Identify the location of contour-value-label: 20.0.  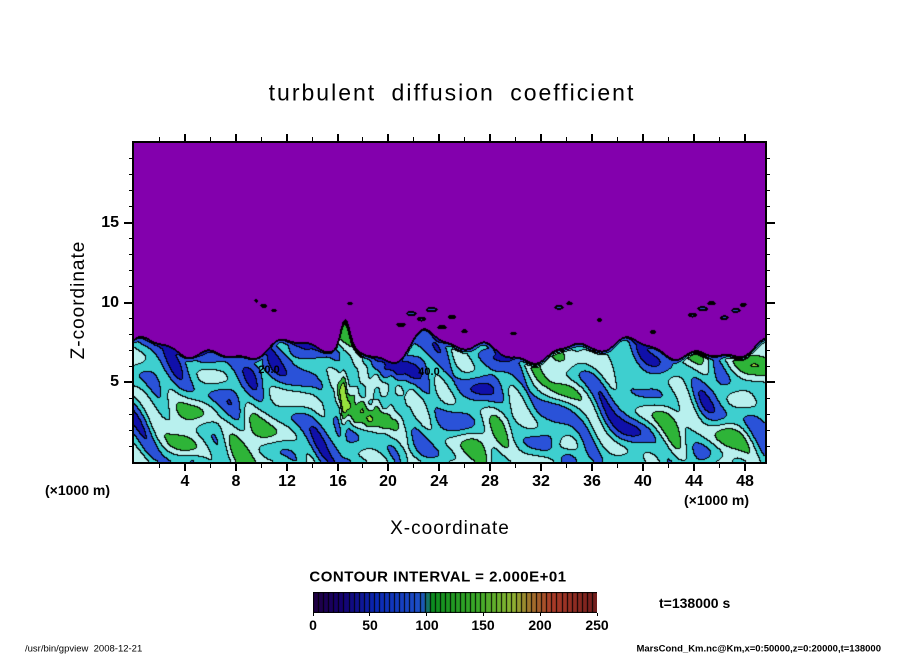
(269, 370).